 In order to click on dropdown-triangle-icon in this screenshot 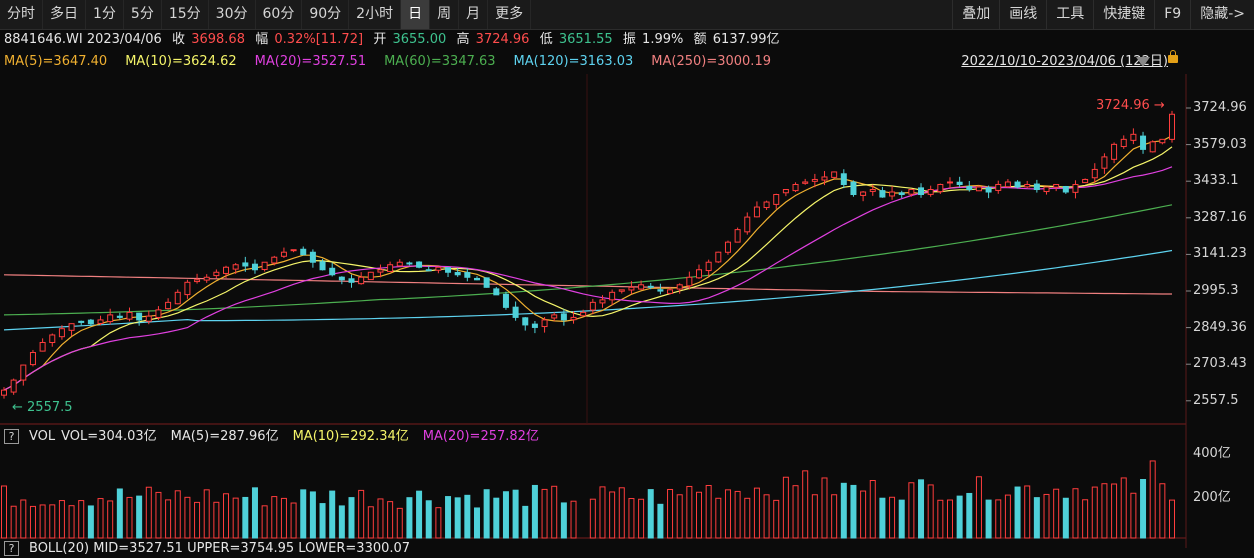, I will do `click(1143, 62)`.